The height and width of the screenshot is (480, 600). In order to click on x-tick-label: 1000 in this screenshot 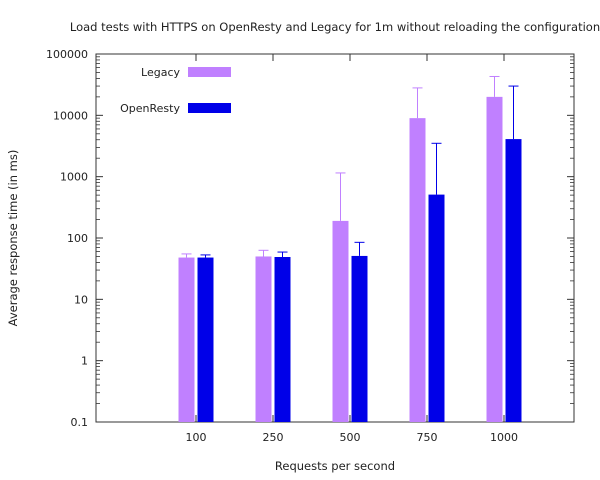, I will do `click(504, 437)`.